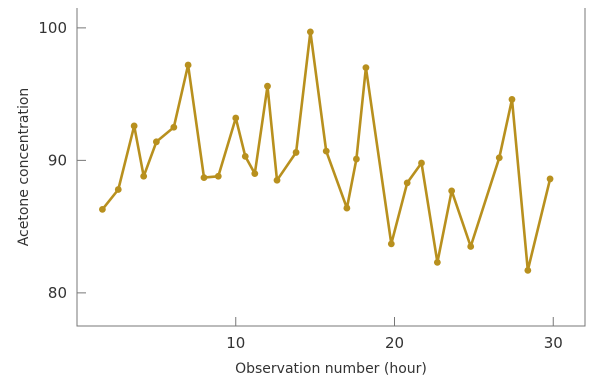 Image resolution: width=592 pixels, height=380 pixels. I want to click on y-axis-title: Acetone concentration, so click(24, 167).